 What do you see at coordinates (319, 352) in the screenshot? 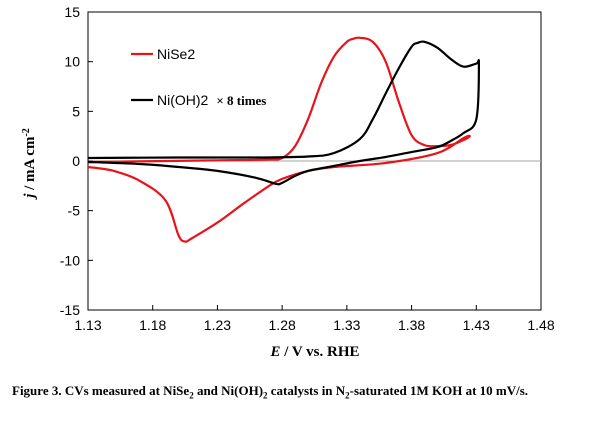
I see `x-axis-label: / V vs. RHE` at bounding box center [319, 352].